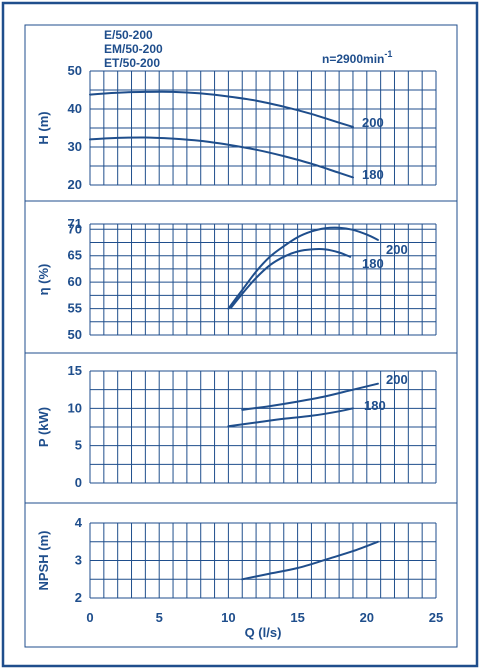 The height and width of the screenshot is (669, 480). What do you see at coordinates (132, 63) in the screenshot?
I see `model-label: ET/50-200` at bounding box center [132, 63].